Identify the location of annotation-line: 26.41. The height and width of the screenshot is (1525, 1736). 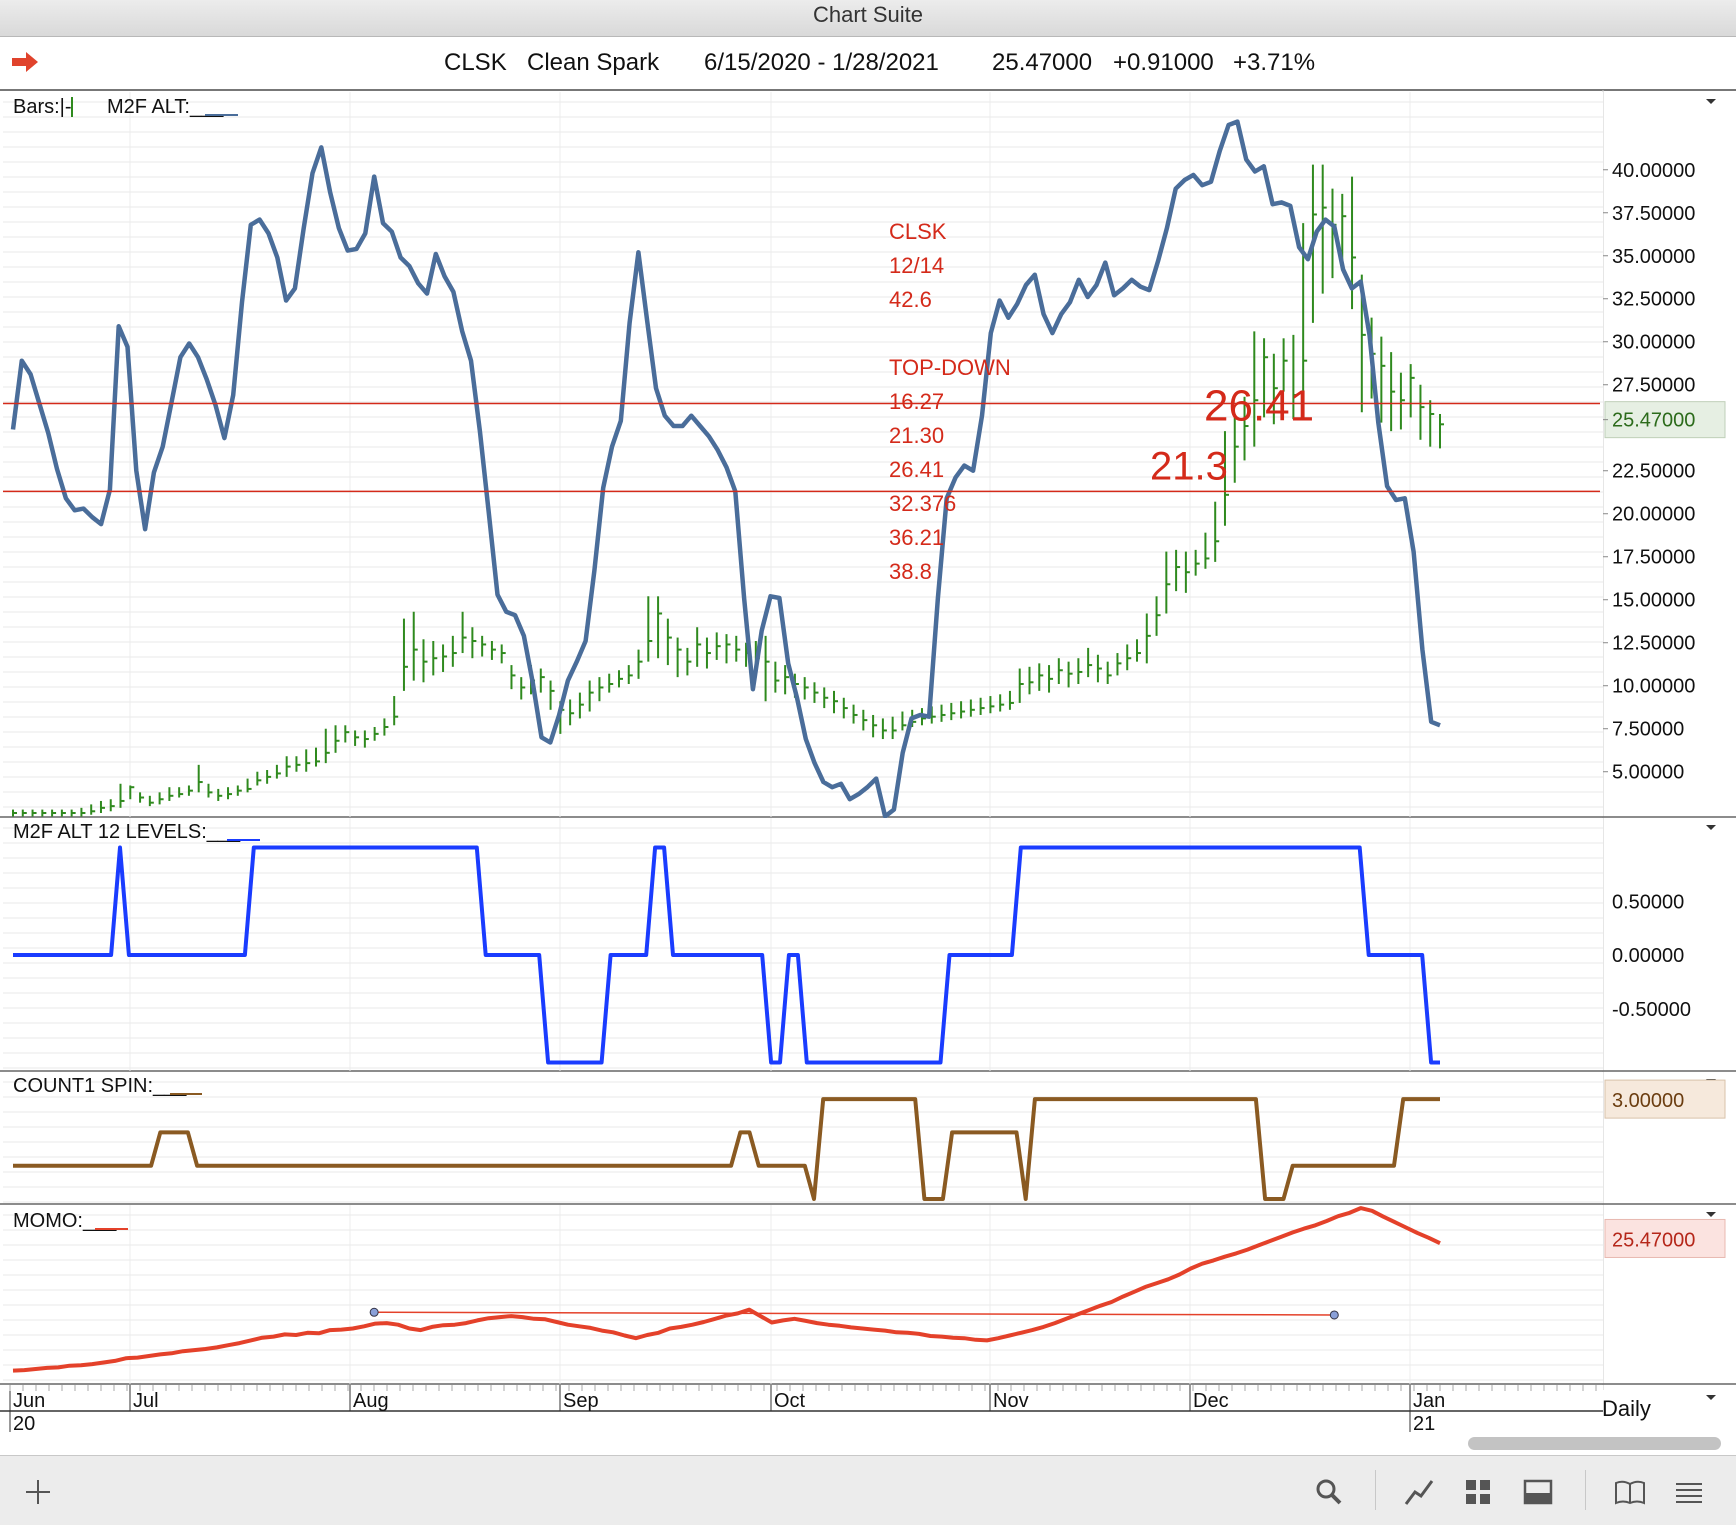
(916, 469).